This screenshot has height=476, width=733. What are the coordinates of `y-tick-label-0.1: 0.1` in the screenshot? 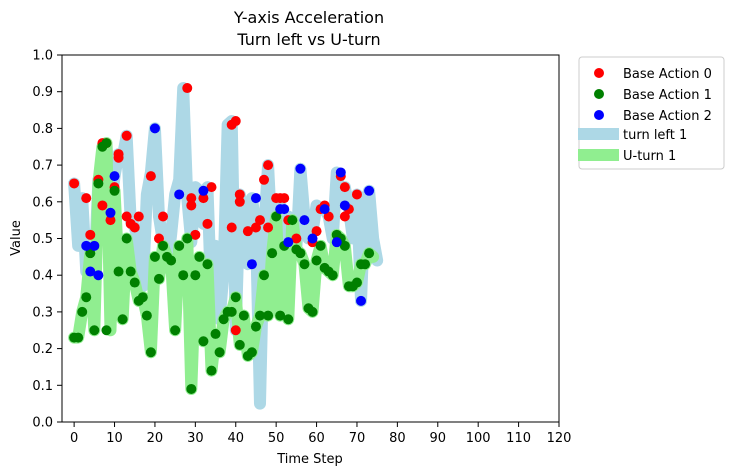 It's located at (42, 386).